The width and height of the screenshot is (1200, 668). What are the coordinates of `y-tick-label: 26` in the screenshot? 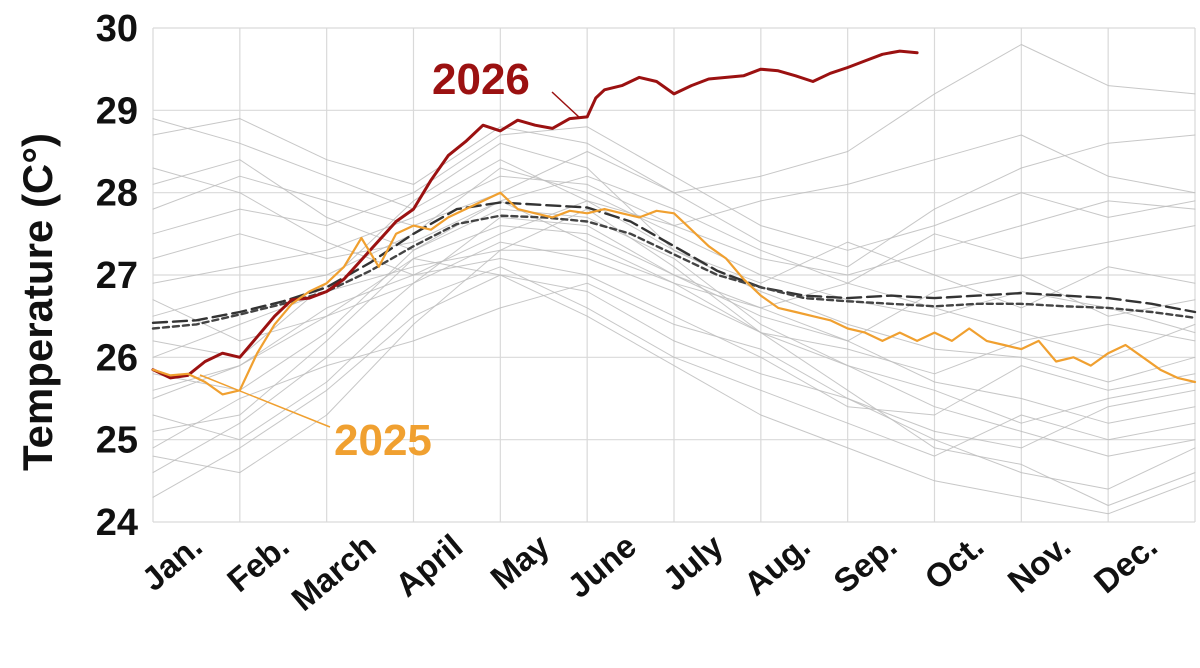 It's located at (117, 358).